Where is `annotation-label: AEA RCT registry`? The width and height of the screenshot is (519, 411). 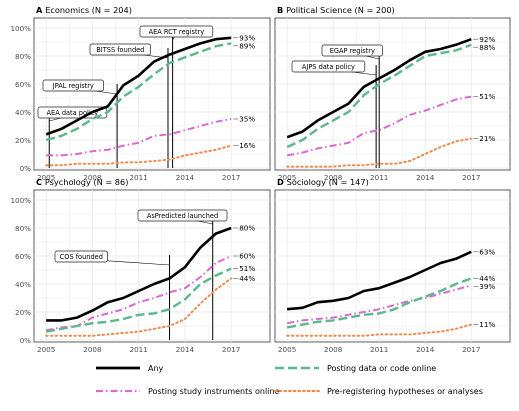 annotation-label: AEA RCT registry is located at coordinates (177, 32).